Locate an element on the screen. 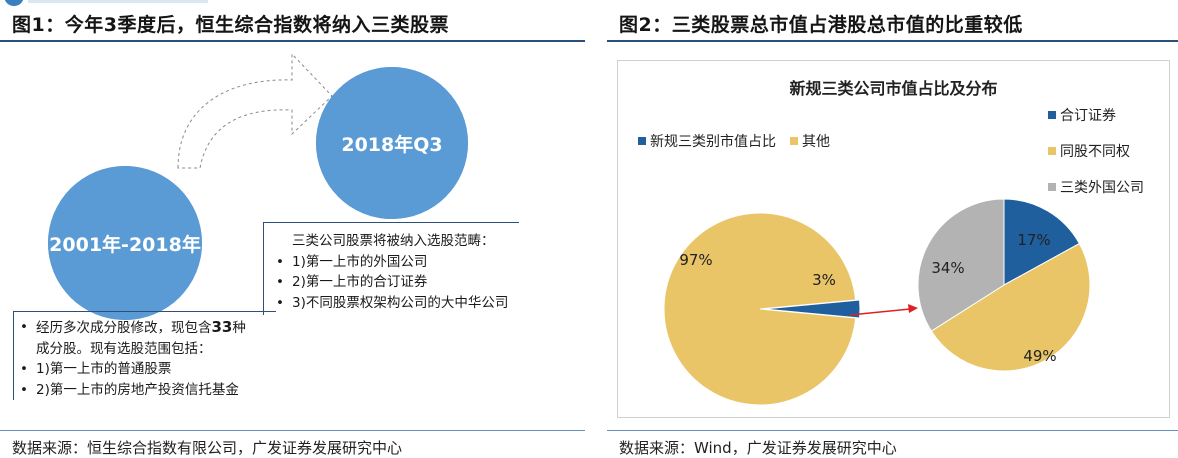 Image resolution: width=1178 pixels, height=458 pixels. legend-left: 新规三类别市值占比 其他 is located at coordinates (734, 141).